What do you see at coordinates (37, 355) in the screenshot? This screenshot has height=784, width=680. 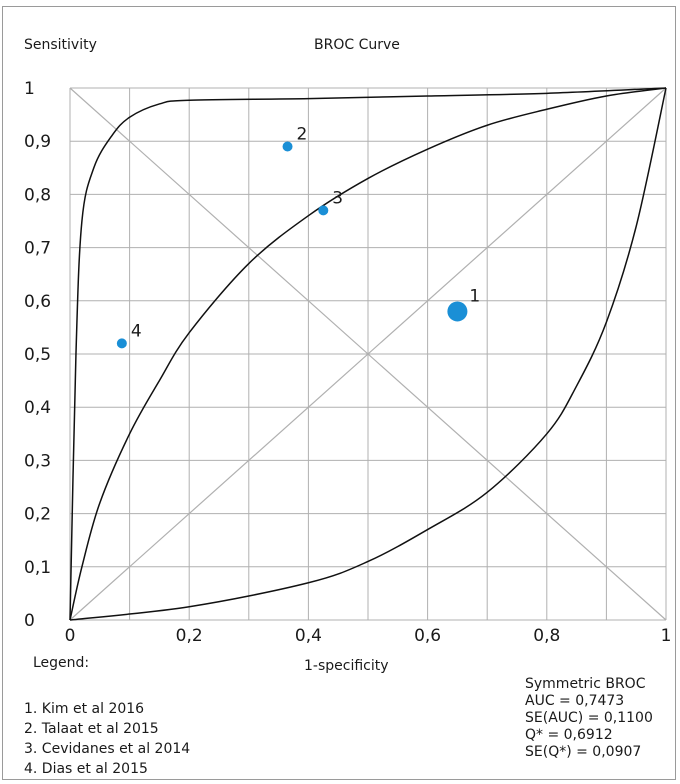 I see `y-tick-label: 0,5` at bounding box center [37, 355].